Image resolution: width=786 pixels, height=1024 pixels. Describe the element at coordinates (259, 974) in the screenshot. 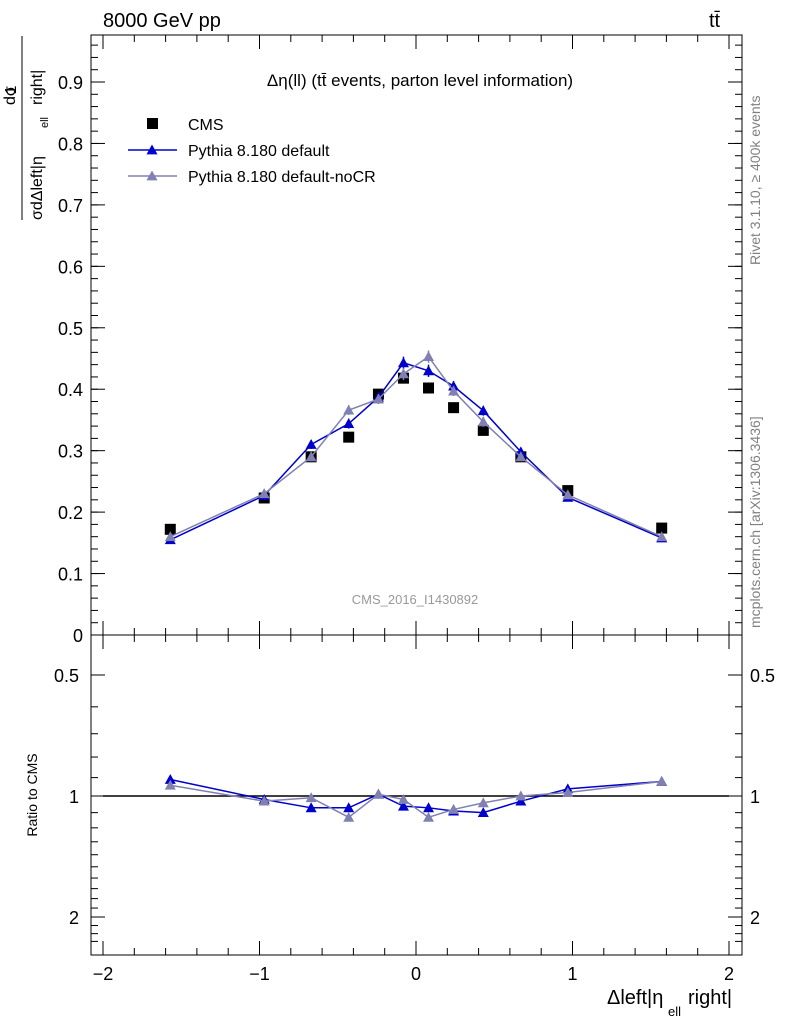

I see `x-tick-label: −1` at that location.